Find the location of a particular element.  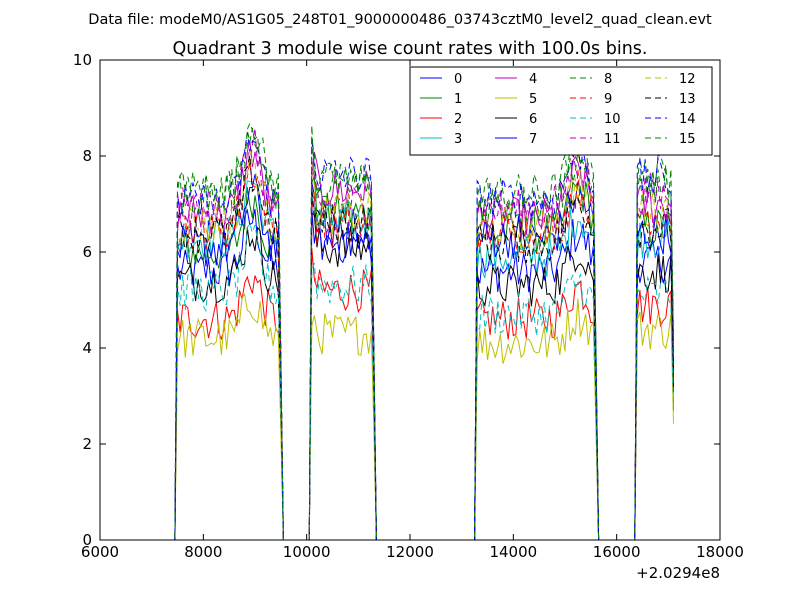

x-tick-label: 12000 is located at coordinates (410, 552).